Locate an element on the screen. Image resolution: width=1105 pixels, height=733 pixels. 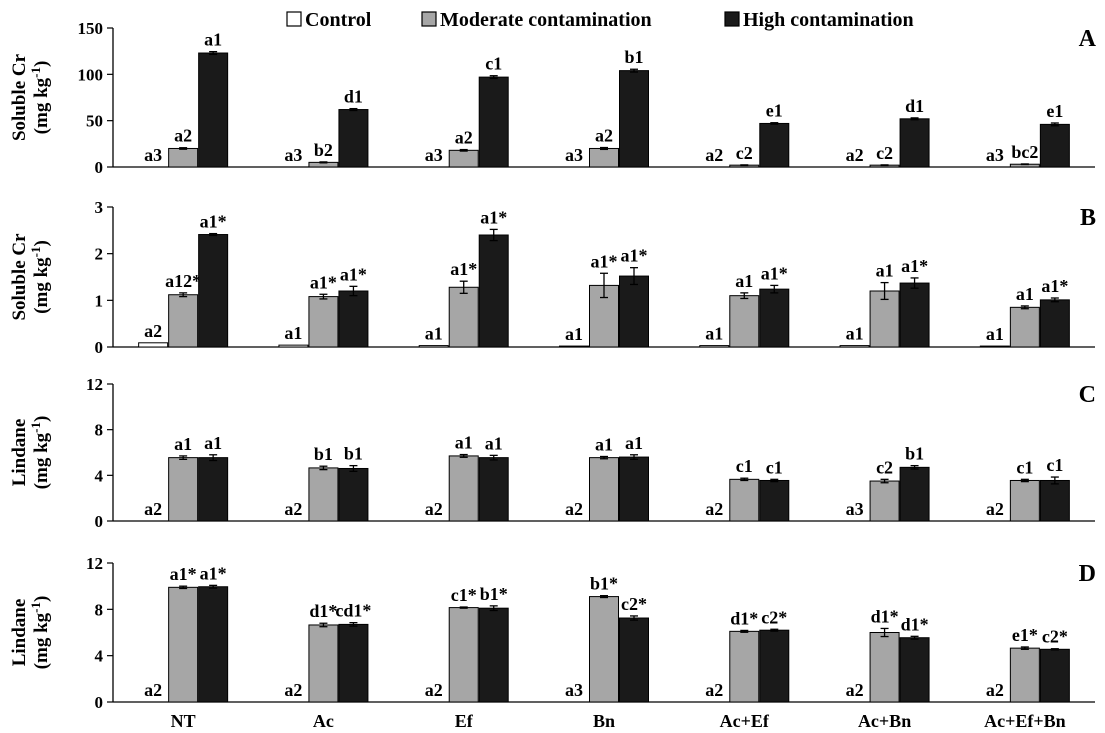
x-tick-label: Ac+Ef+Bn is located at coordinates (1025, 721).